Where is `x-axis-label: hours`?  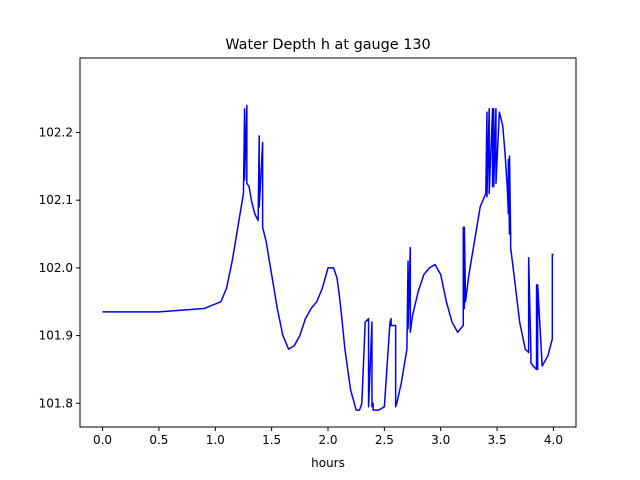
x-axis-label: hours is located at coordinates (328, 463).